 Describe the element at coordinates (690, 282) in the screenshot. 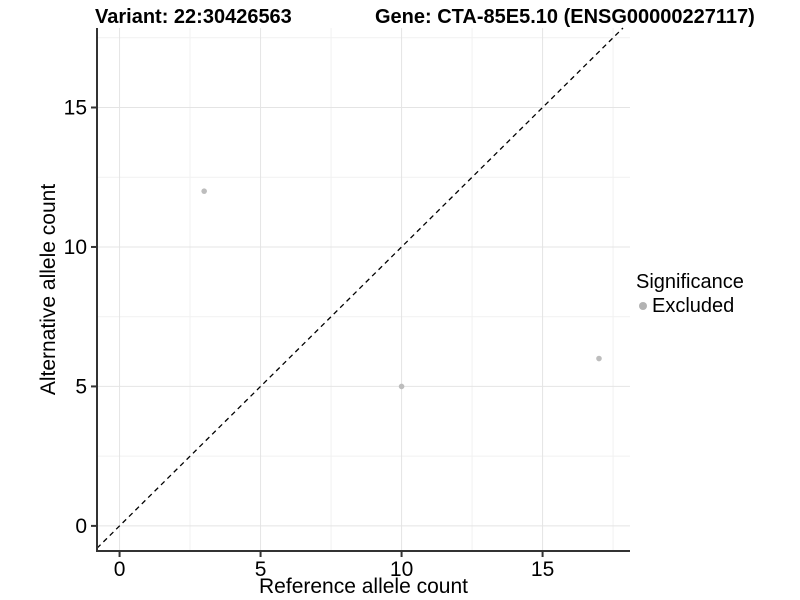

I see `legend-title: Significance` at that location.